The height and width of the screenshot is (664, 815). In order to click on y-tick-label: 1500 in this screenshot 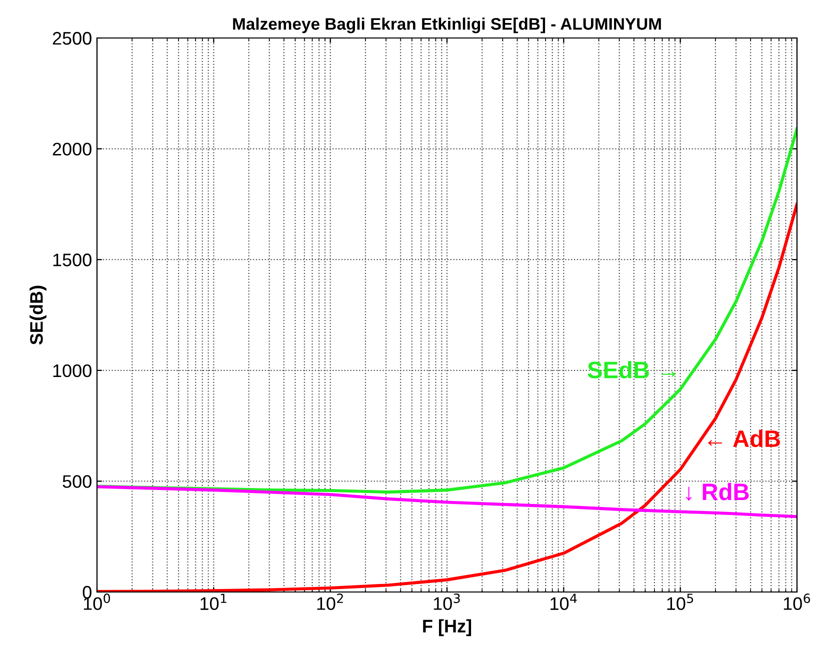, I will do `click(72, 260)`.